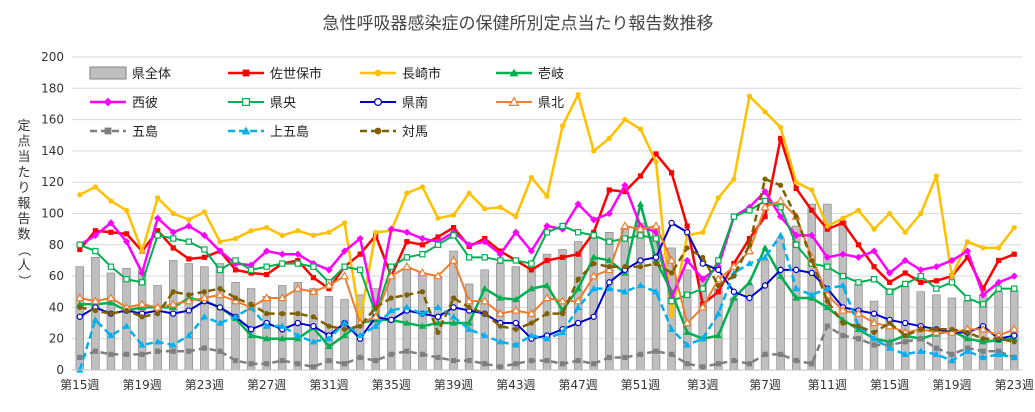  What do you see at coordinates (23, 280) in the screenshot?
I see `y-axis-label-char: ）` at bounding box center [23, 280].